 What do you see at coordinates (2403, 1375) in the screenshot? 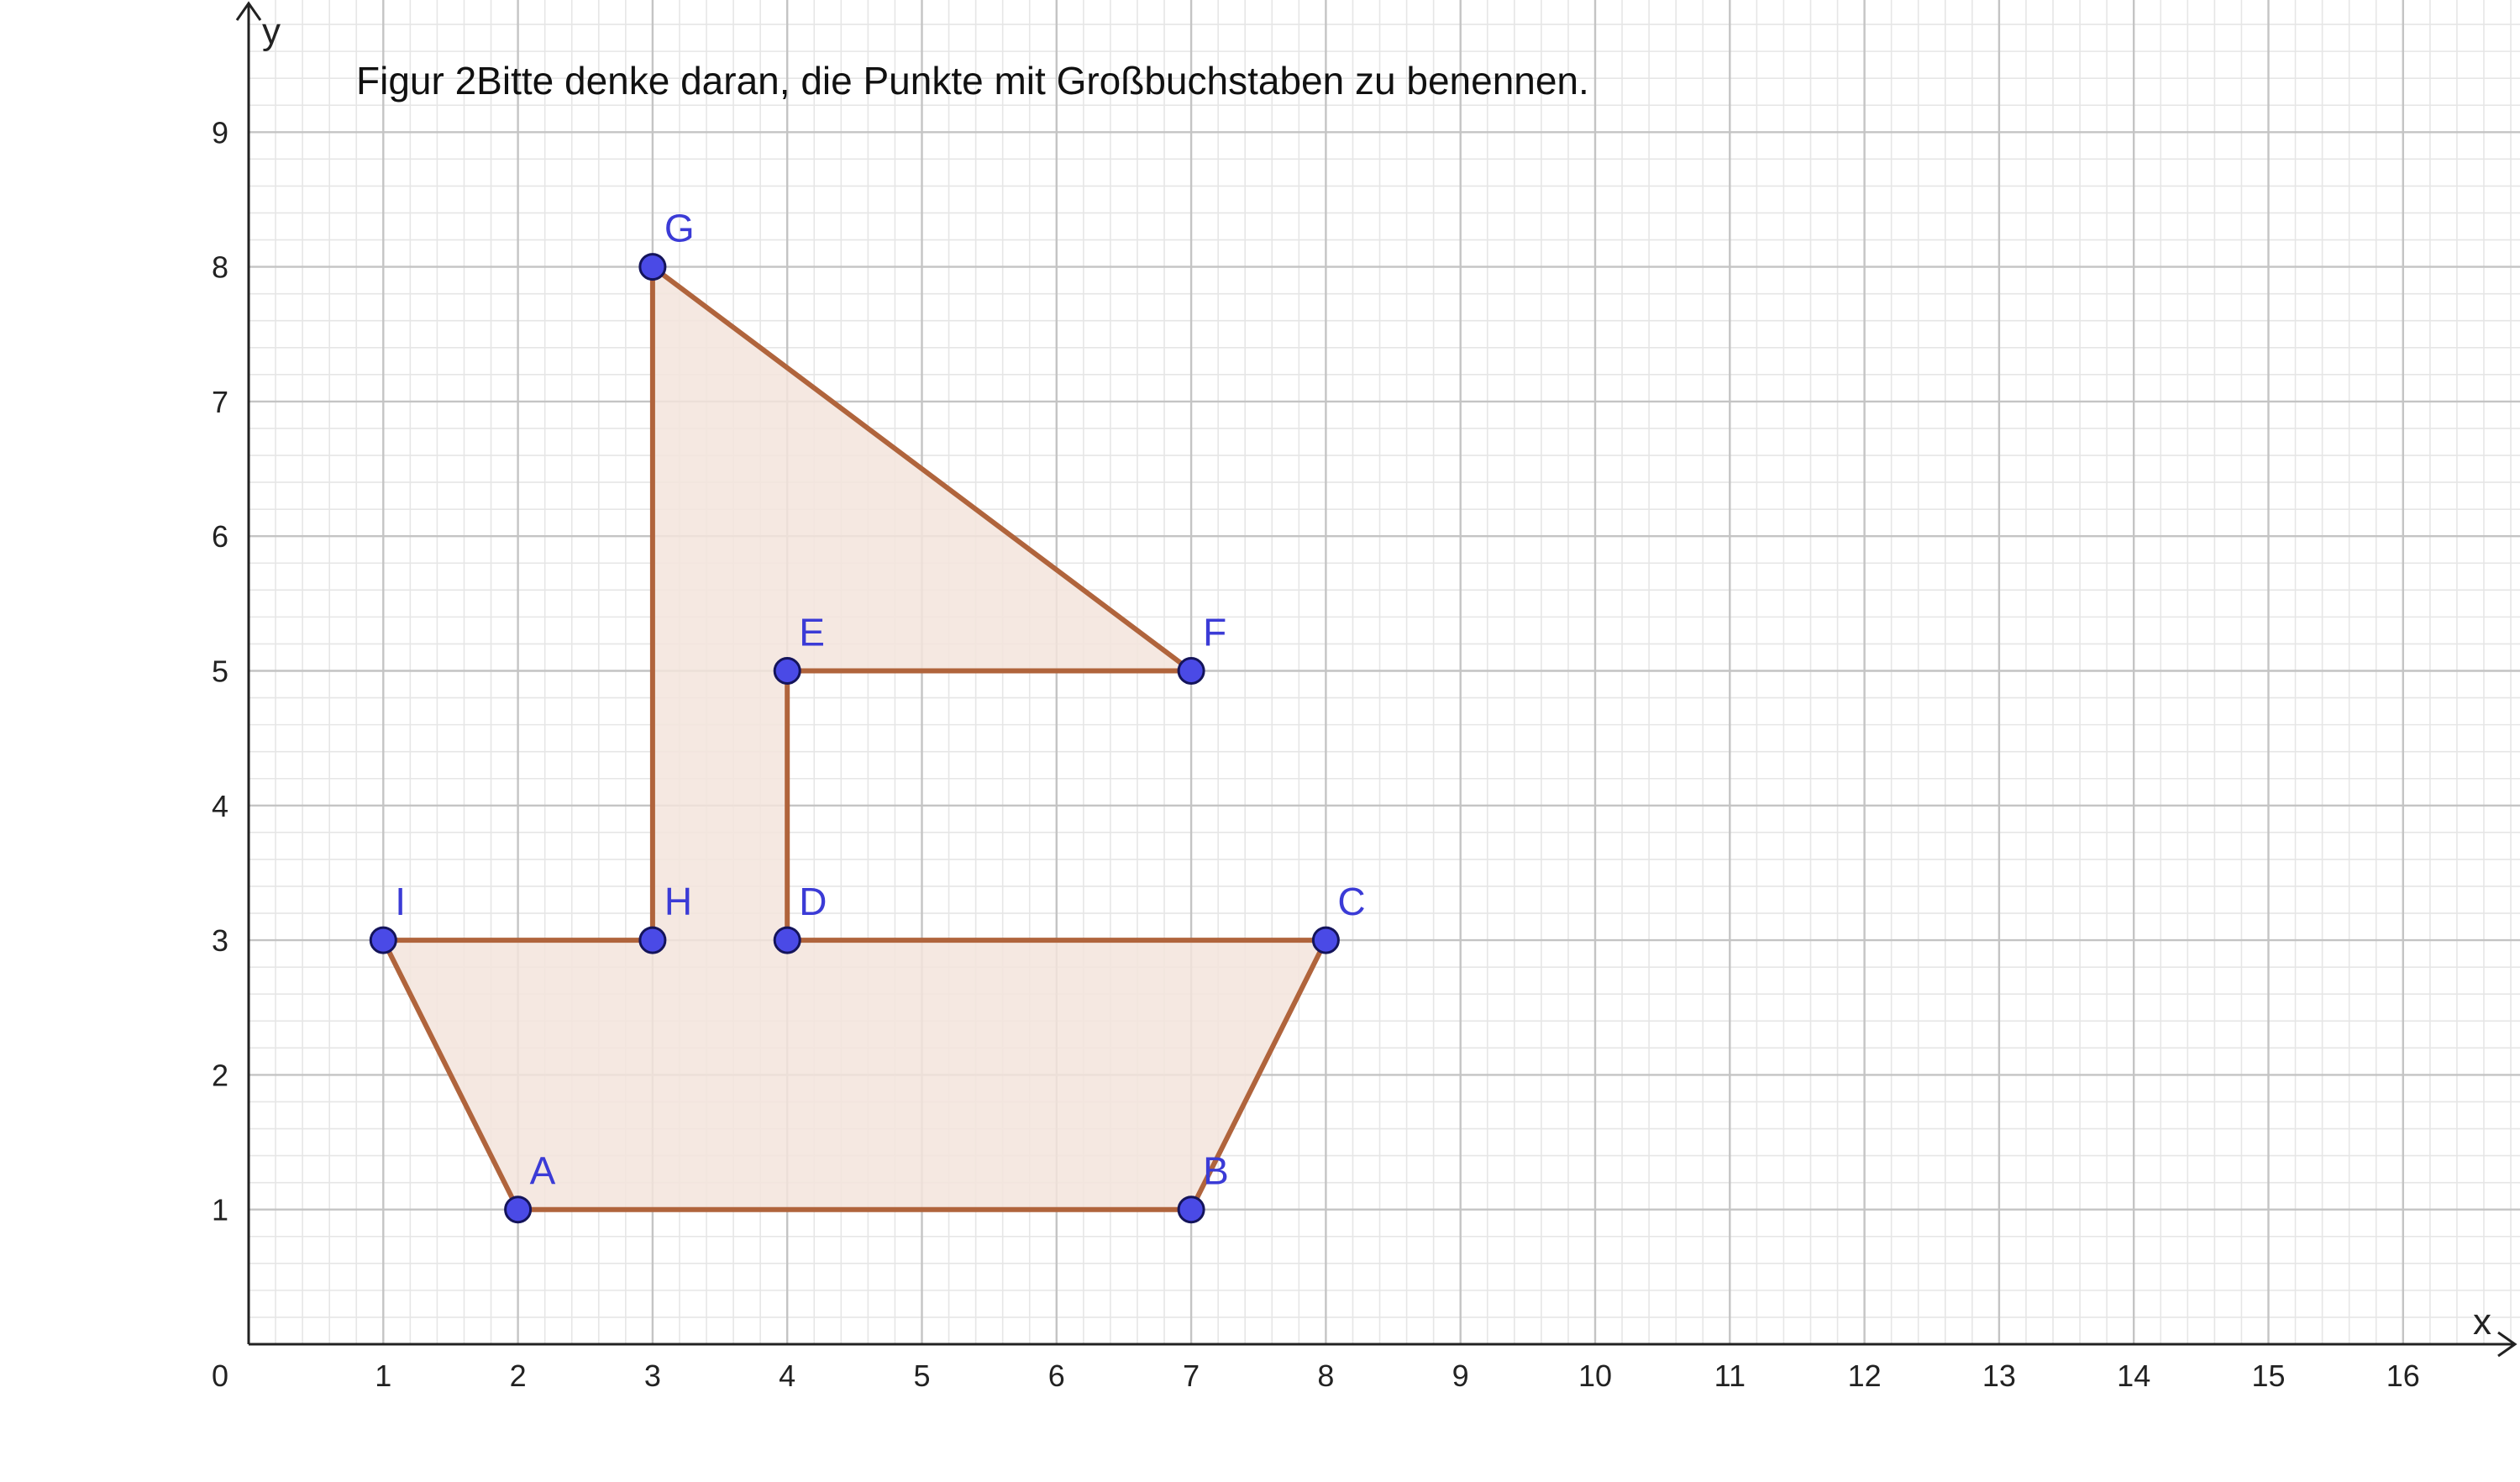
I see `x-tick-label: 16` at bounding box center [2403, 1375].